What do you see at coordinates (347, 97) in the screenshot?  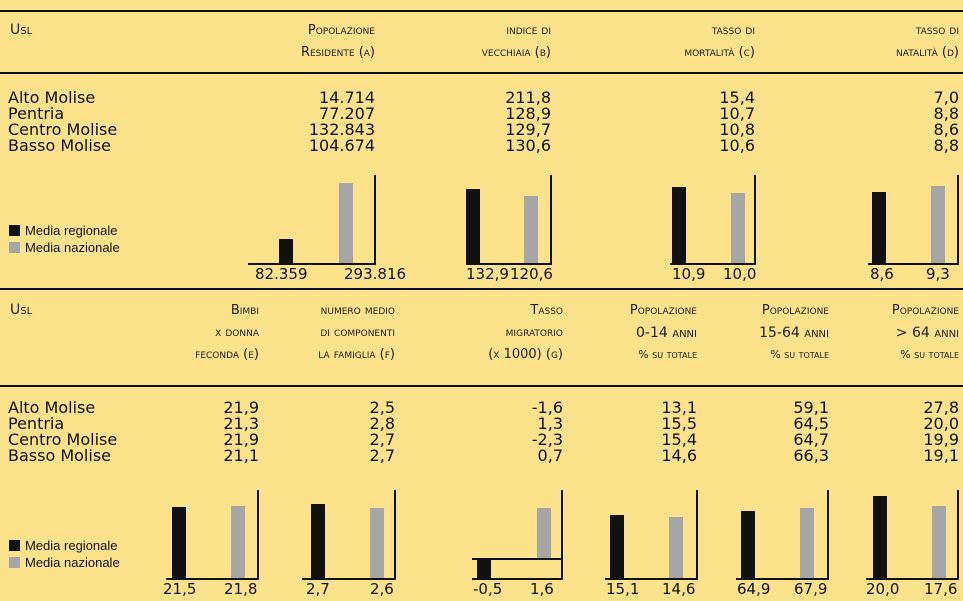 I see `cell-pop: 14.714` at bounding box center [347, 97].